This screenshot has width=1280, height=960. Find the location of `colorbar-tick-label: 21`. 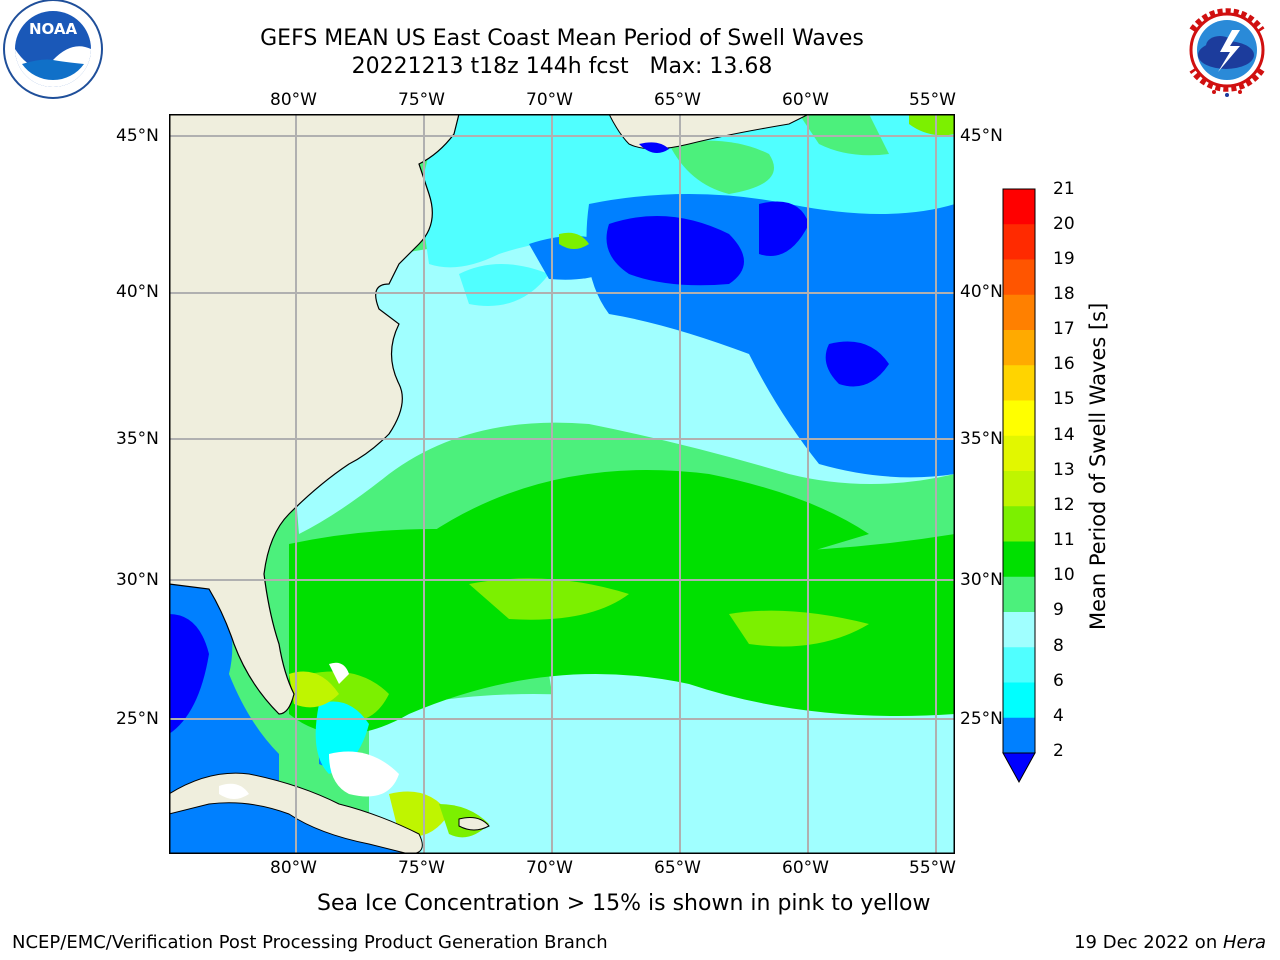

colorbar-tick-label: 21 is located at coordinates (1064, 189).